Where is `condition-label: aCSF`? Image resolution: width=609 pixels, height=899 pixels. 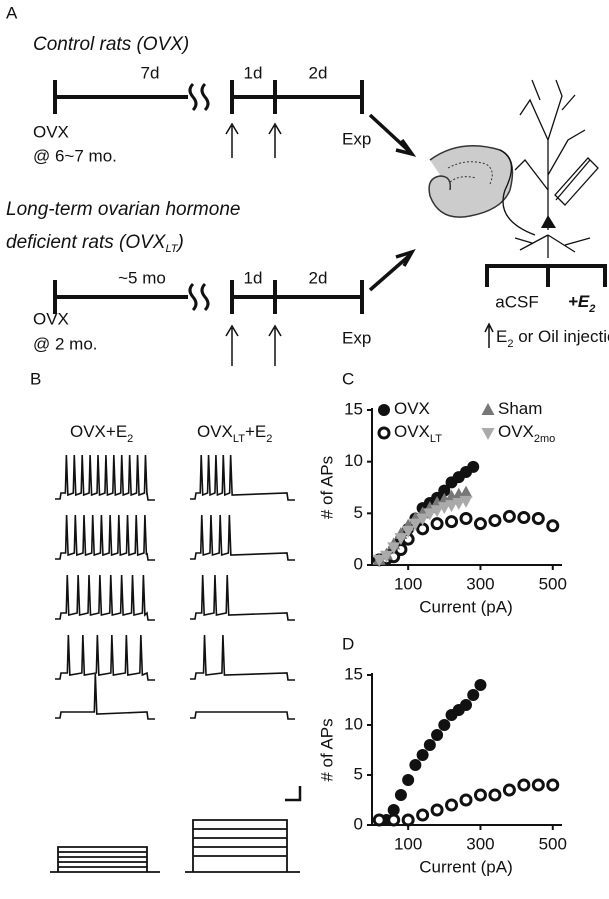
condition-label: aCSF is located at coordinates (516, 301).